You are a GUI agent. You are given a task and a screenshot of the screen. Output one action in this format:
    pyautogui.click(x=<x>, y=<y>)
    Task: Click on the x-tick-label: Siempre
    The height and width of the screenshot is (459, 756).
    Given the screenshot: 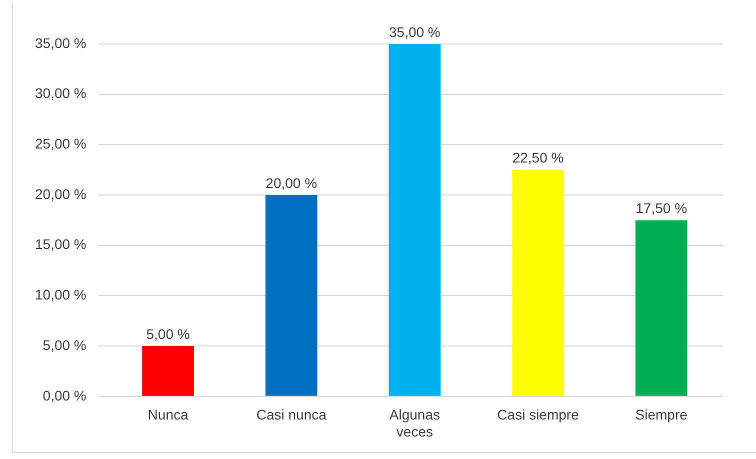 What is the action you would take?
    pyautogui.click(x=661, y=414)
    